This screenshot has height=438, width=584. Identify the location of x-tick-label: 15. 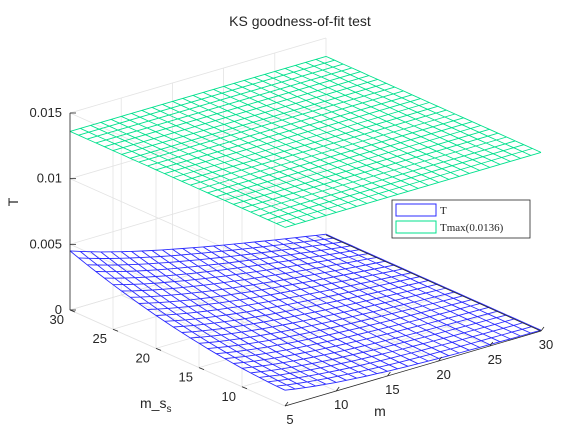
(392, 389).